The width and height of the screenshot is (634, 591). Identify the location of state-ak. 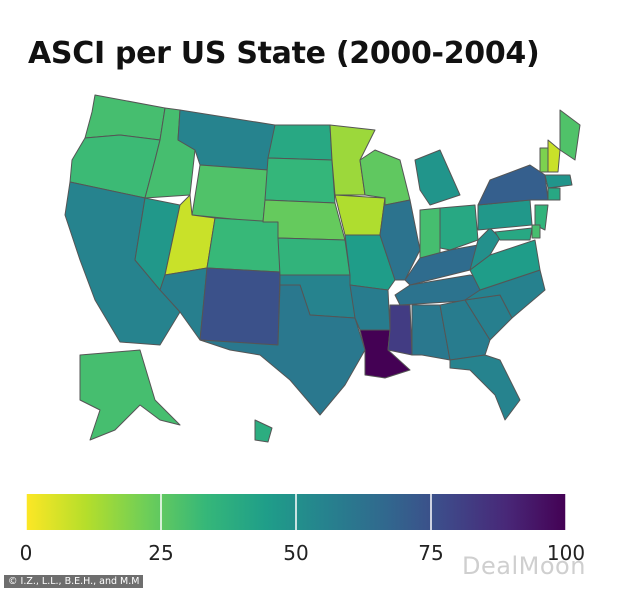
(130, 395).